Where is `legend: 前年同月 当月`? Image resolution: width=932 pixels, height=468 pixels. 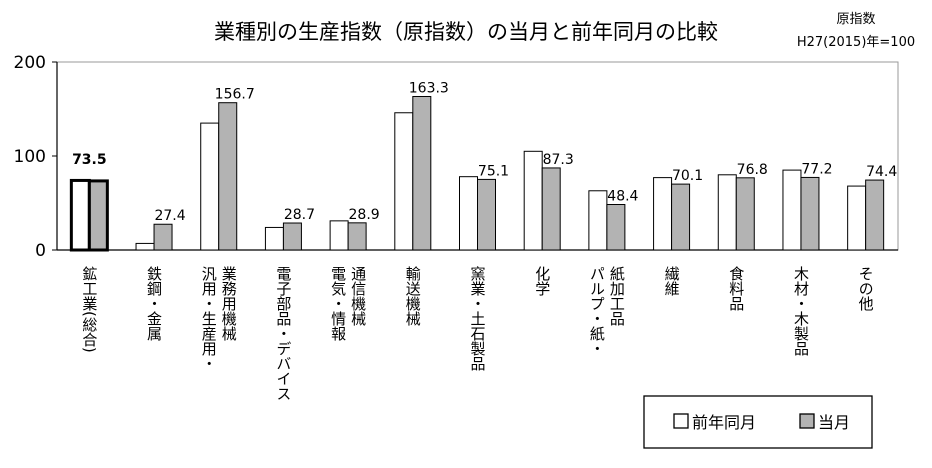 legend: 前年同月 当月 is located at coordinates (758, 422).